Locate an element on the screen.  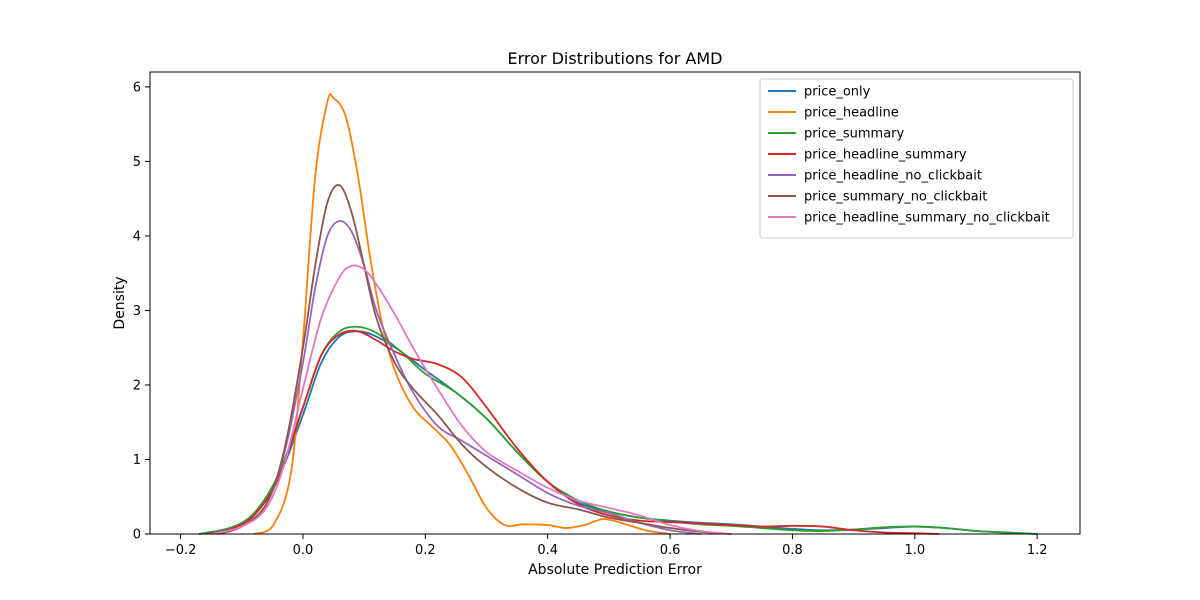
legend-label: price_headline_summary is located at coordinates (885, 155).